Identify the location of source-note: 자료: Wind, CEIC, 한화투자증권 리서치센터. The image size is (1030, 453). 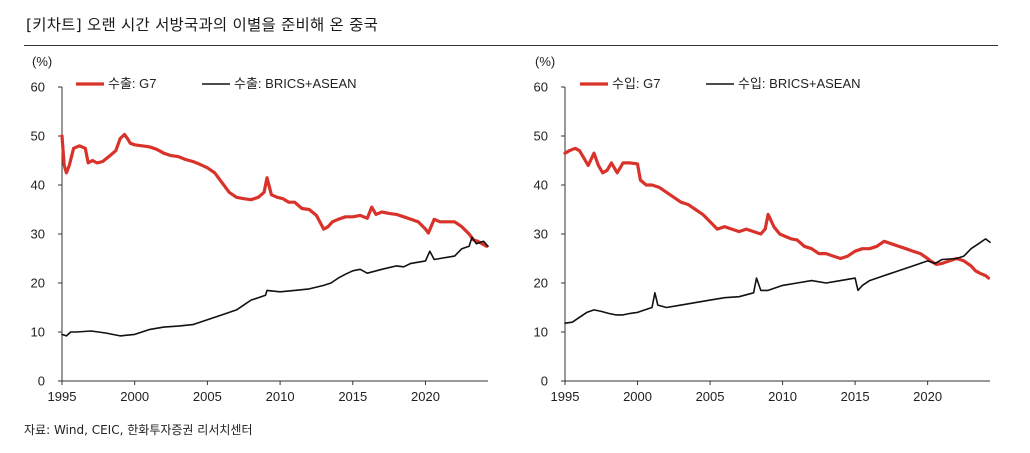
(138, 430).